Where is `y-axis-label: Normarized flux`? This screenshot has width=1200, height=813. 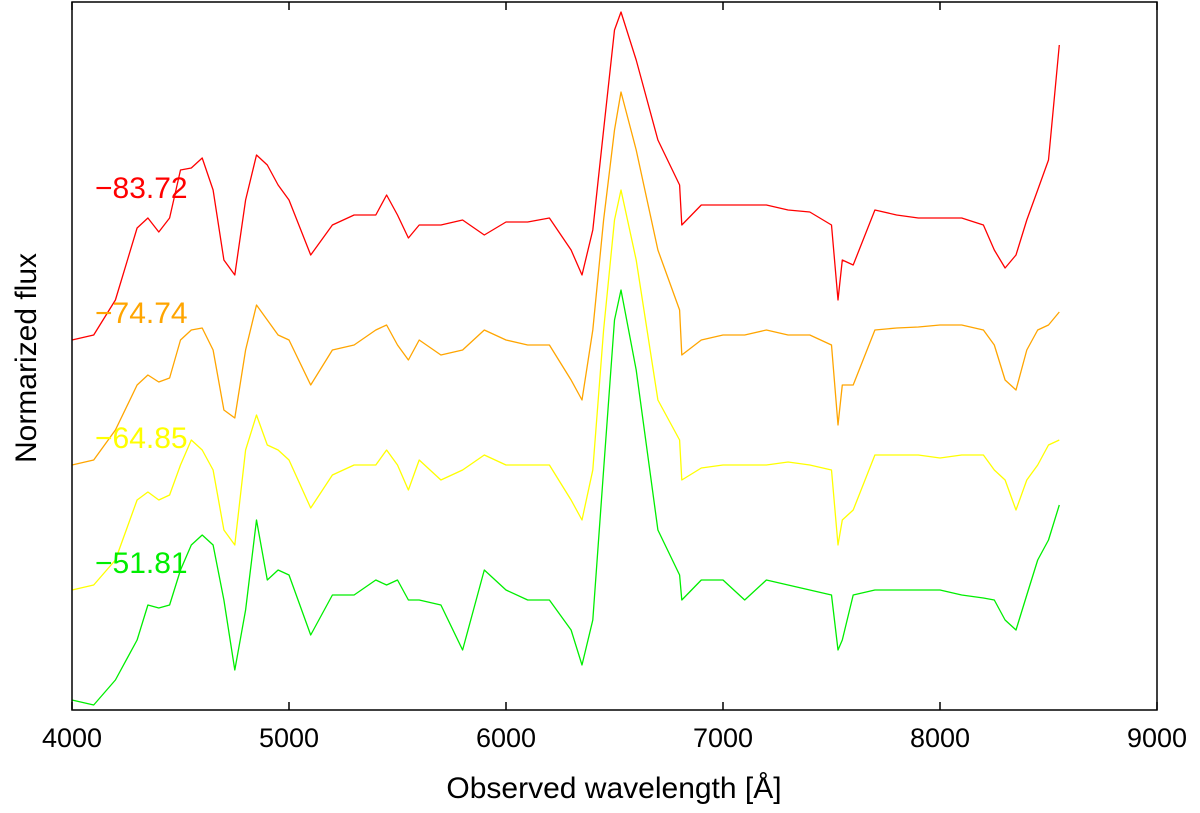 y-axis-label: Normarized flux is located at coordinates (26, 358).